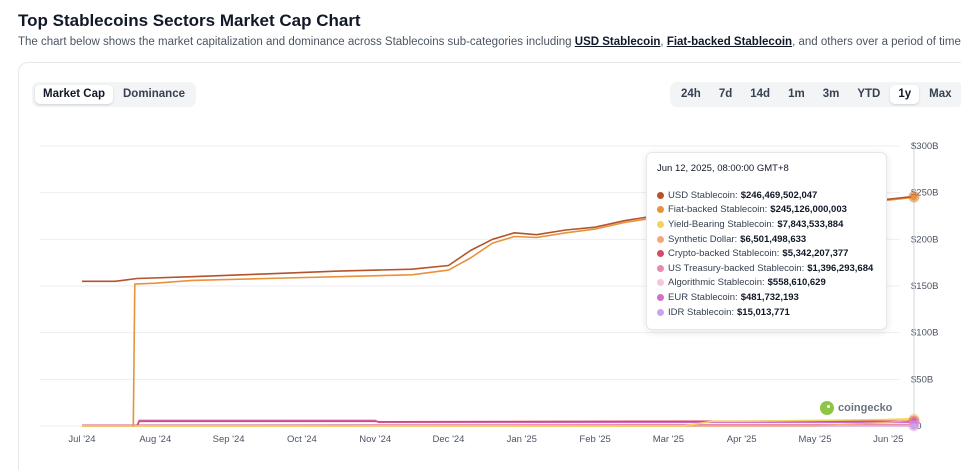 The height and width of the screenshot is (470, 961). Describe the element at coordinates (302, 439) in the screenshot. I see `x-tick-label: Oct '24` at that location.